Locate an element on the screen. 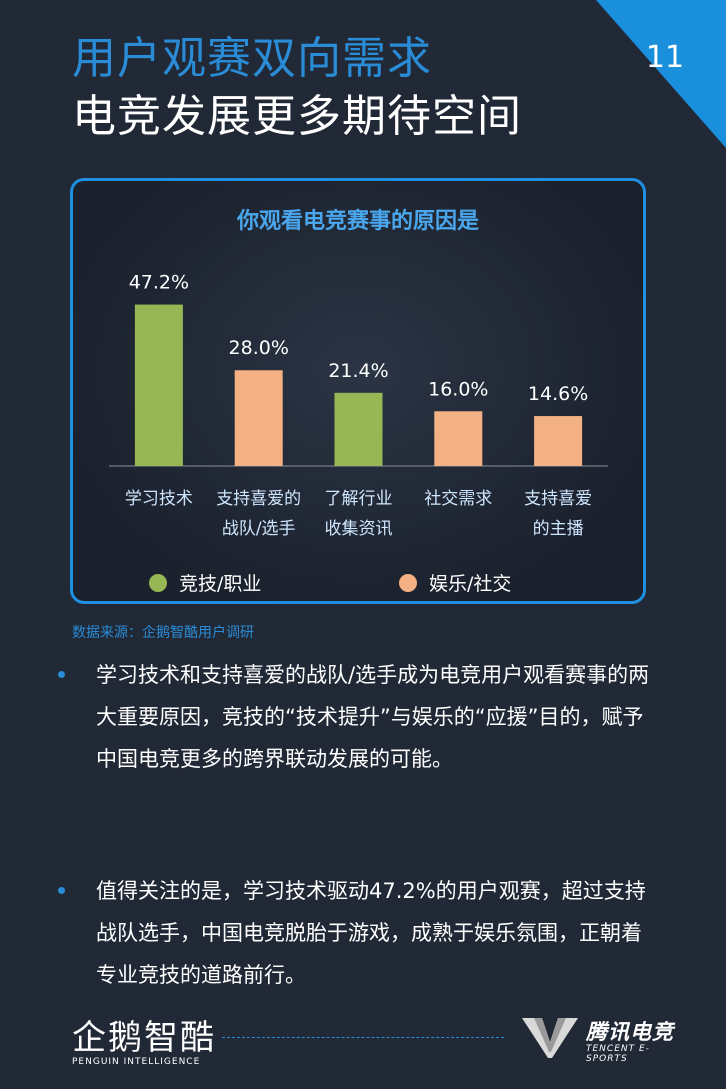 The width and height of the screenshot is (726, 1089). legend-entertainment: 娱乐/社交 is located at coordinates (455, 582).